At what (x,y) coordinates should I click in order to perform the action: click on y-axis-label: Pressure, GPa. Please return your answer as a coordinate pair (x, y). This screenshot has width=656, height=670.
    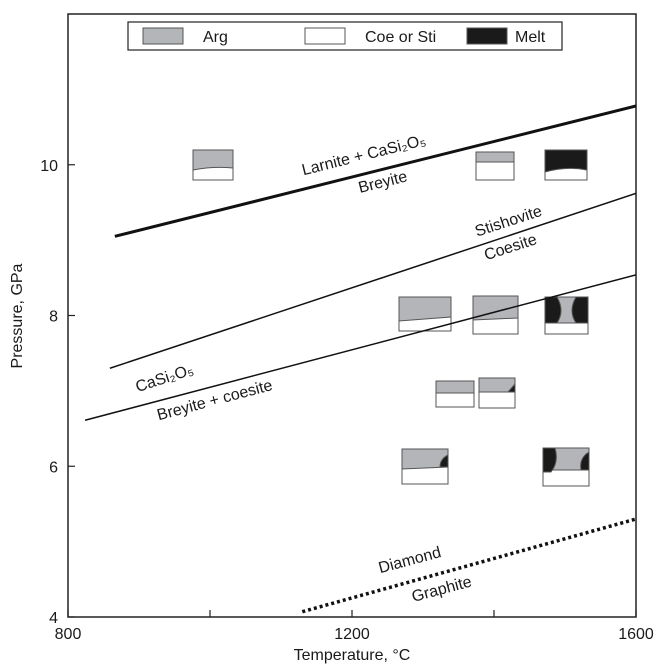
    Looking at the image, I should click on (17, 315).